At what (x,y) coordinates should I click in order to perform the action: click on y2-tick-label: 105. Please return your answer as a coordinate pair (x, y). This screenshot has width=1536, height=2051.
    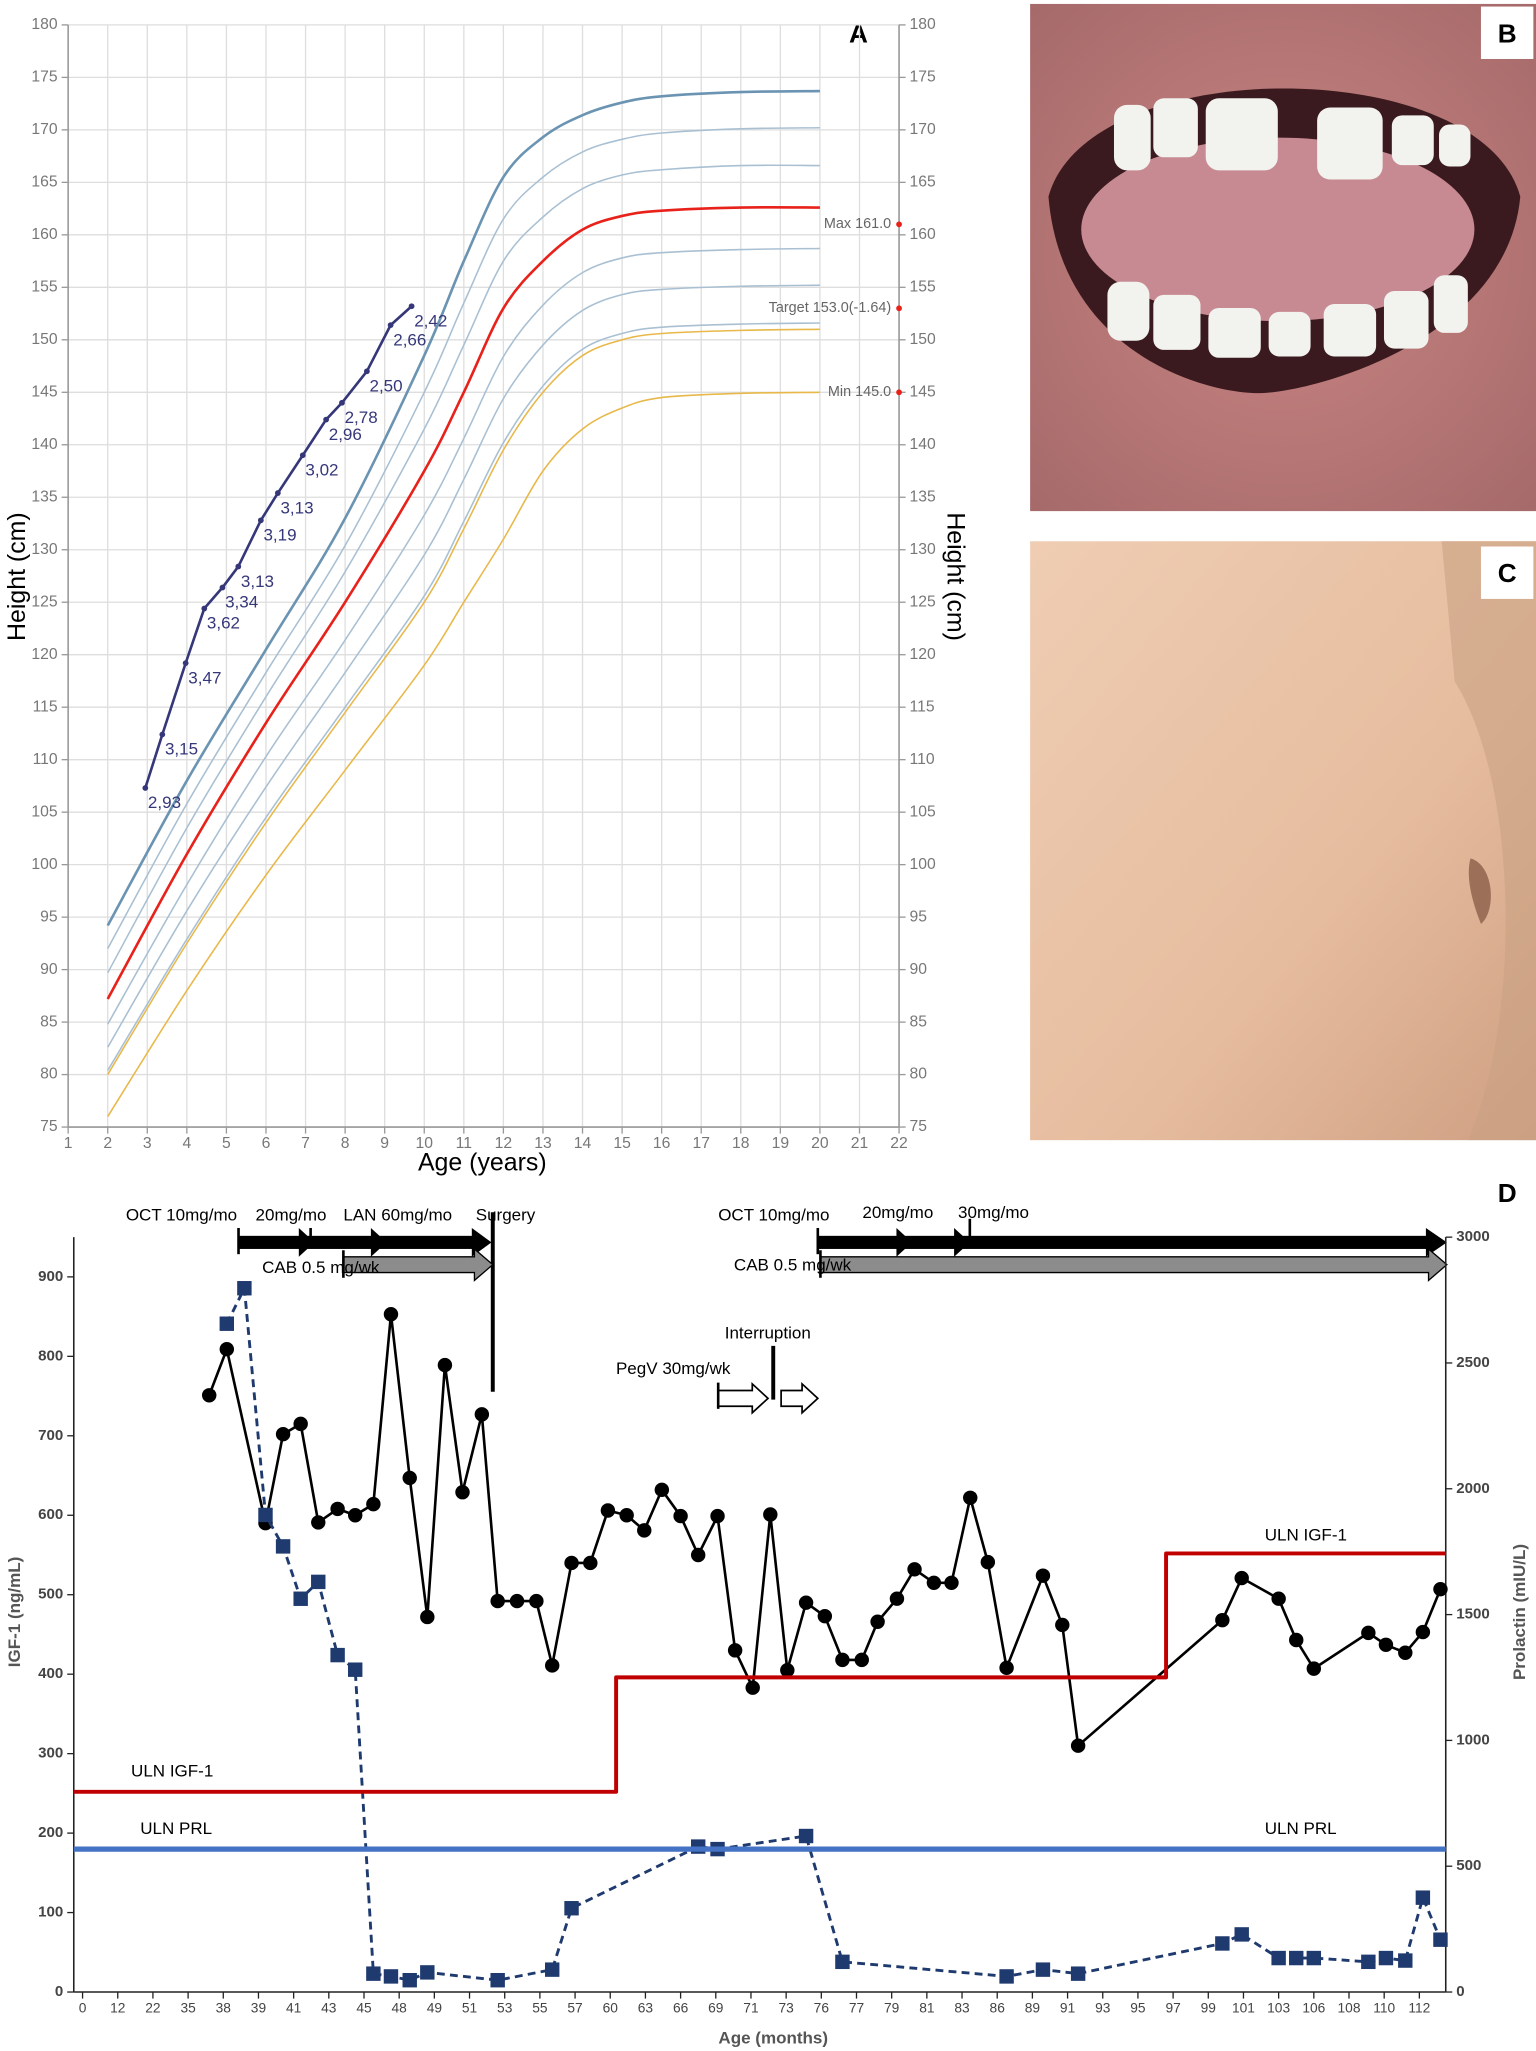
    Looking at the image, I should click on (923, 811).